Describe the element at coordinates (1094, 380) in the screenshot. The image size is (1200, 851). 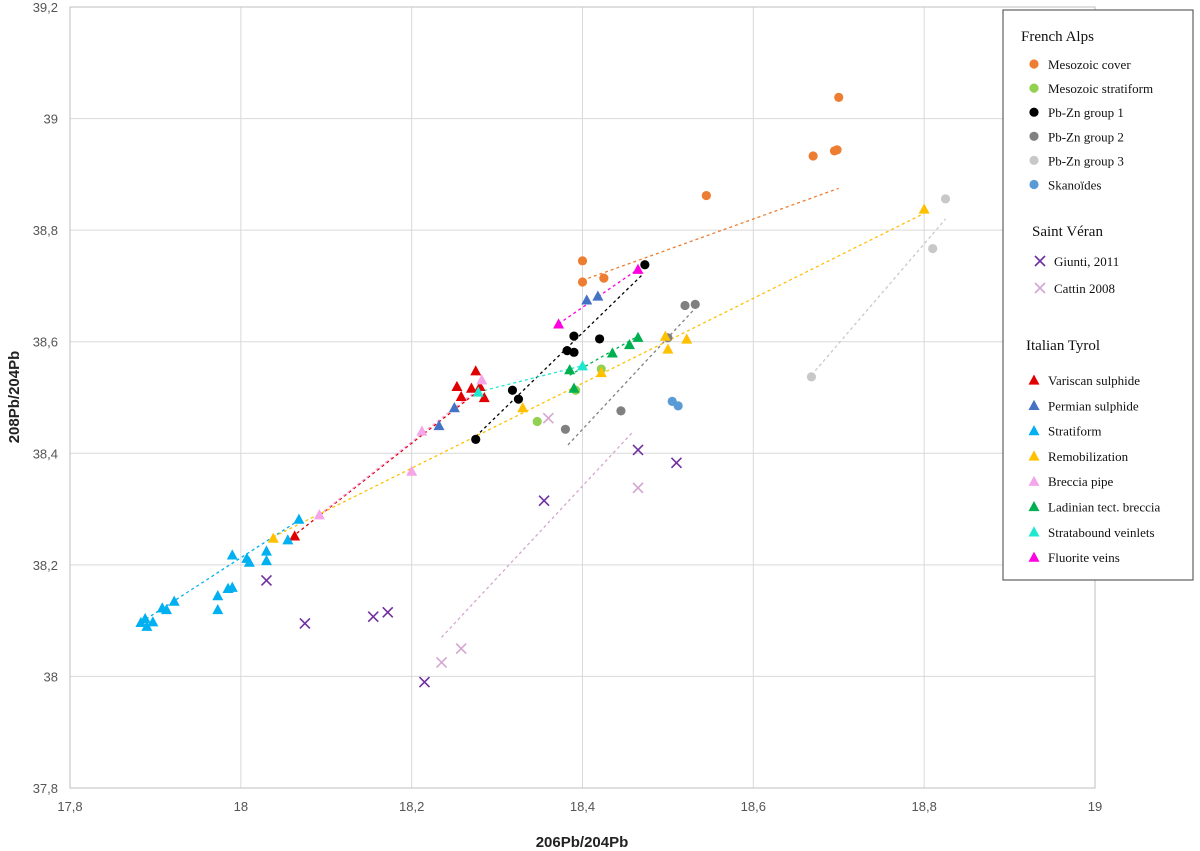
I see `legend-label-variscan-sulphide: Variscan sulphide` at that location.